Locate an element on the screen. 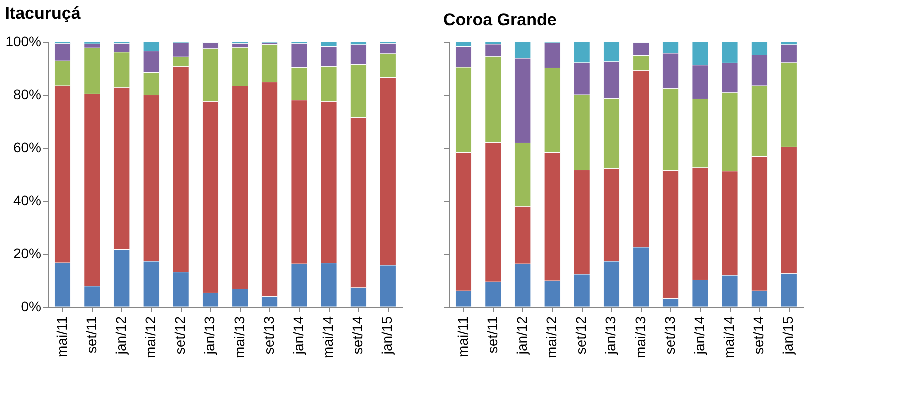  y-tick-label: 0% is located at coordinates (31, 306).